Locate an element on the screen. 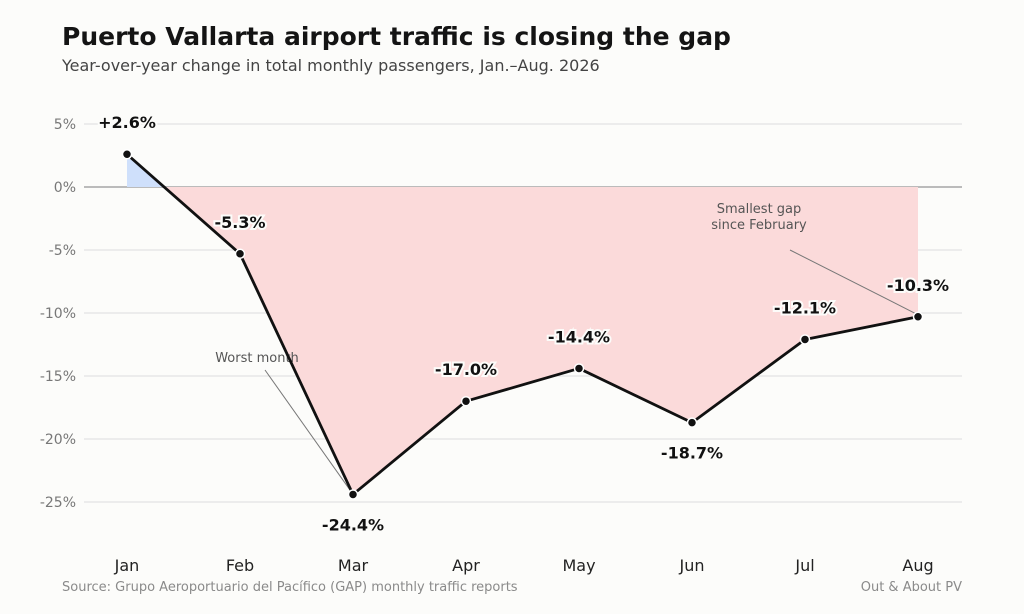 The width and height of the screenshot is (1024, 614). x-tick-label: Apr is located at coordinates (466, 565).